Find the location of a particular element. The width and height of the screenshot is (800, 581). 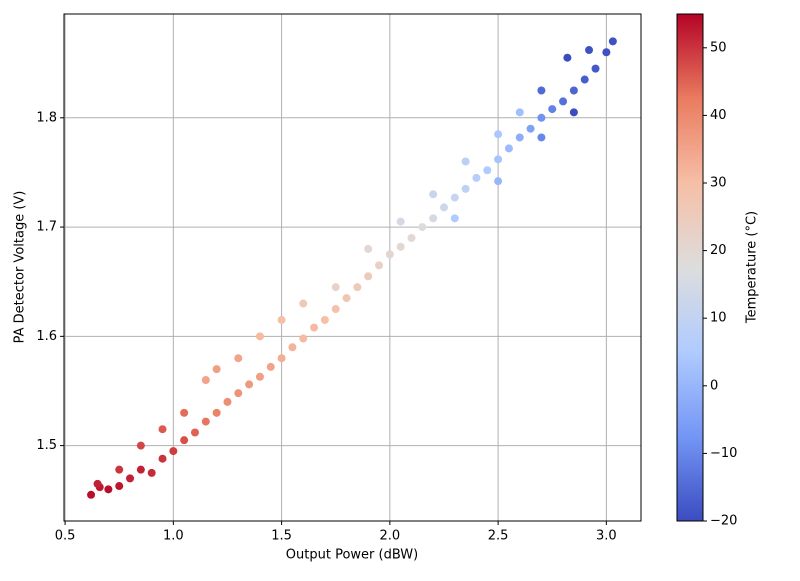

colorbar-tick-label: 20 is located at coordinates (718, 250).